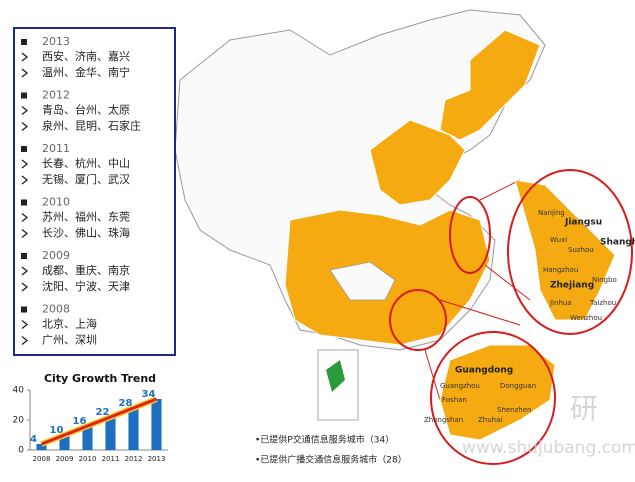 This screenshot has height=482, width=635. I want to click on value-label: 22, so click(103, 412).